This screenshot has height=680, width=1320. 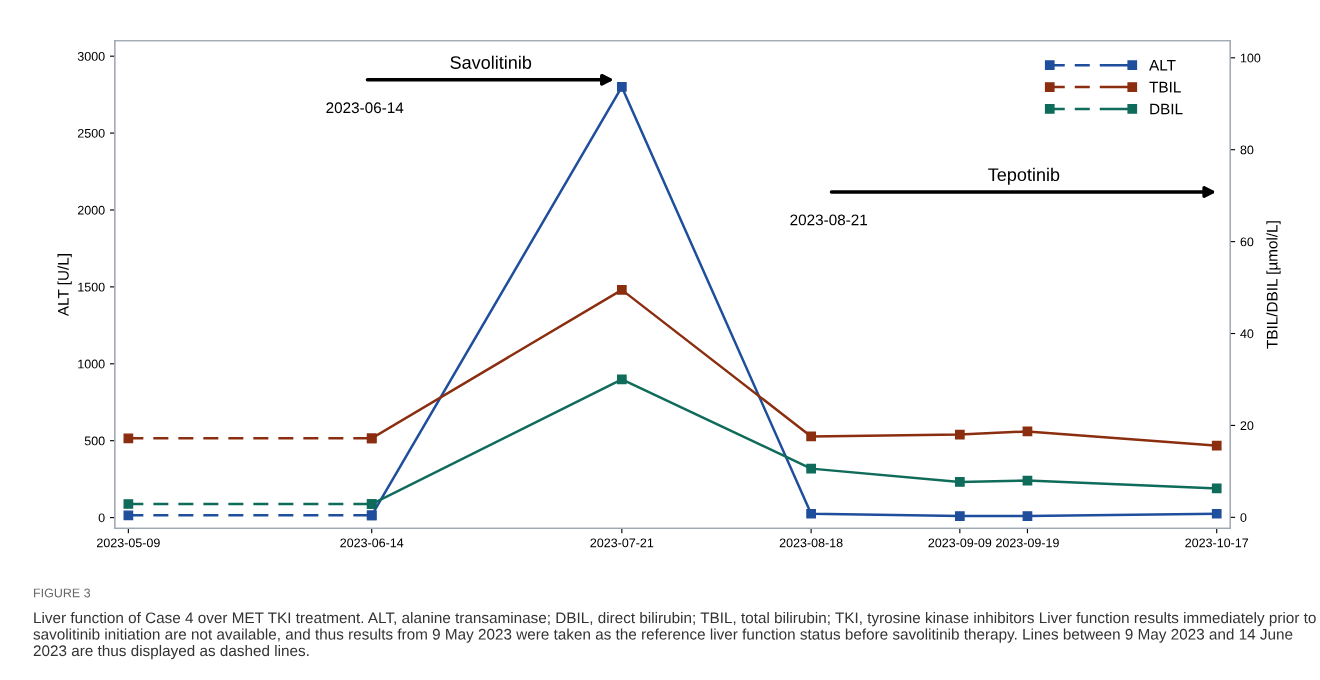 I want to click on y2-axis-title: TBIL/DBIL [µmol/L], so click(x=1273, y=285).